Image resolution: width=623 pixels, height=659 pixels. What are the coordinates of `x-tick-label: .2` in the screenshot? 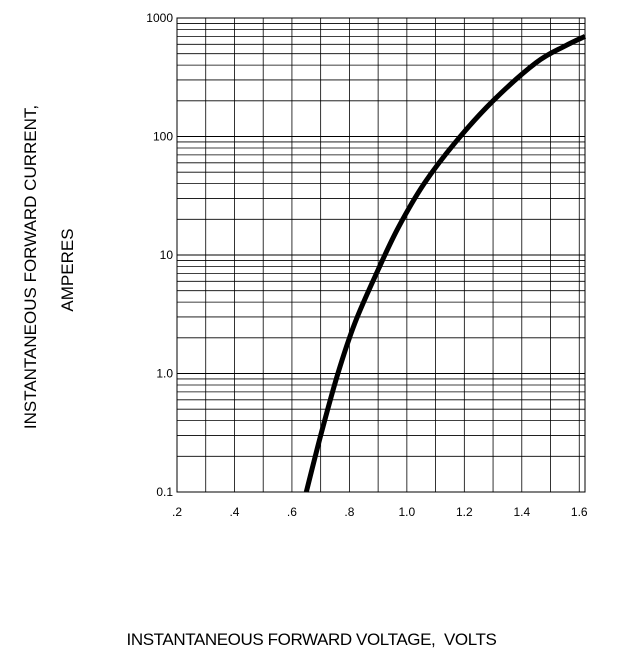 It's located at (177, 512).